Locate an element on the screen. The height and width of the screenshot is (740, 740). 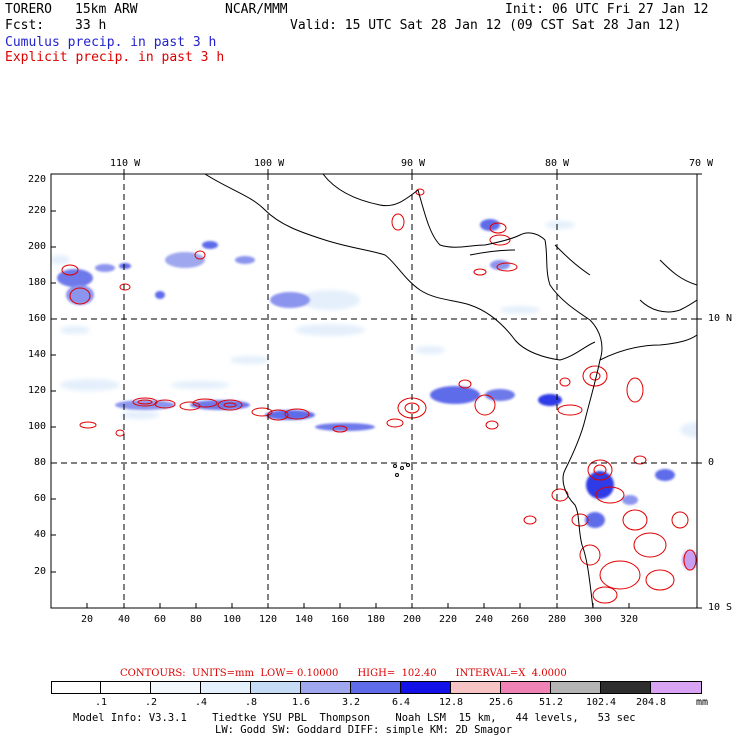
colorbar-label: 12.8 is located at coordinates (451, 702).